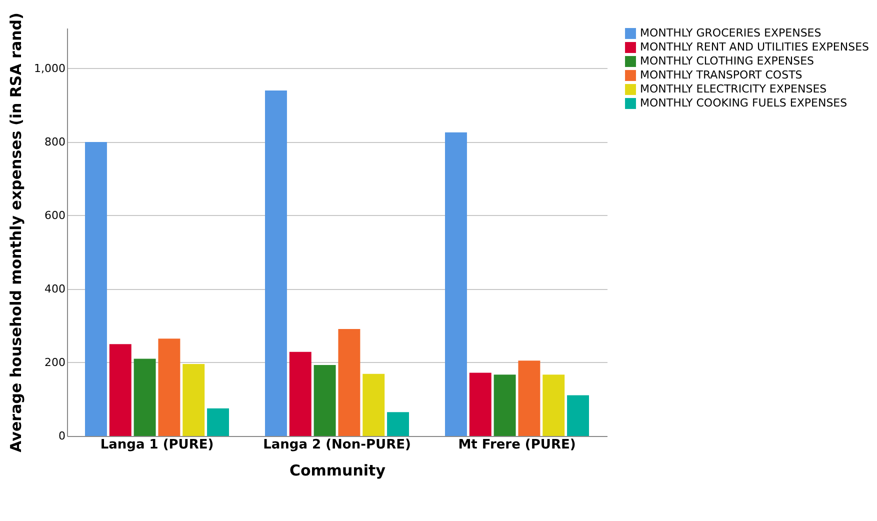 The height and width of the screenshot is (521, 877). I want to click on y-axis-title: Average household monthly expenses (in RSA rand), so click(16, 232).